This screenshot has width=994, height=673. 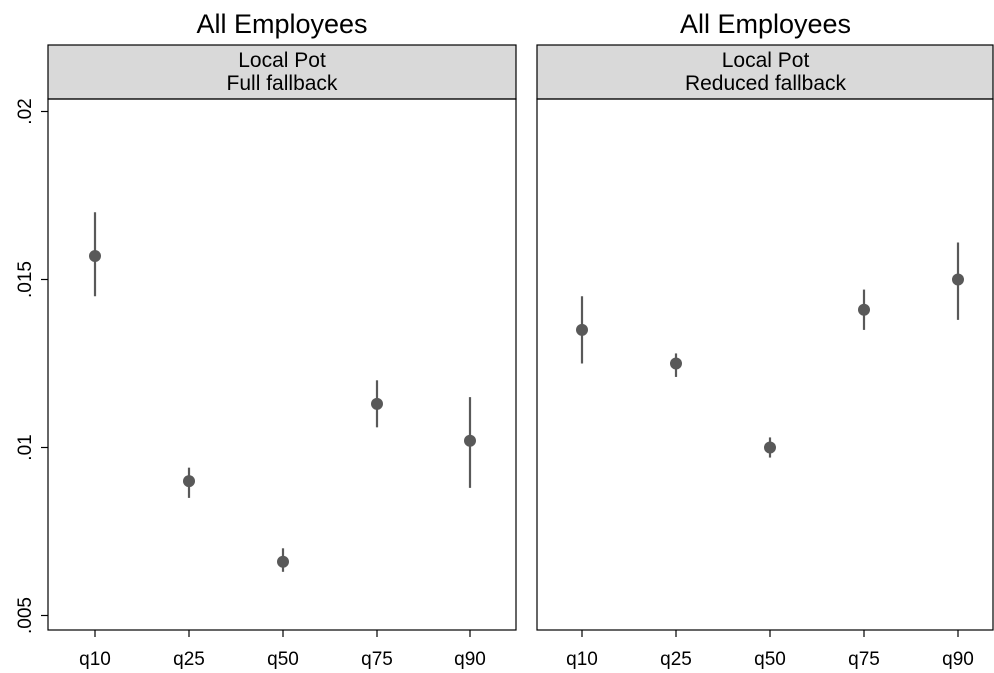 I want to click on facet-strip-label-line2: Full fallback, so click(x=282, y=83).